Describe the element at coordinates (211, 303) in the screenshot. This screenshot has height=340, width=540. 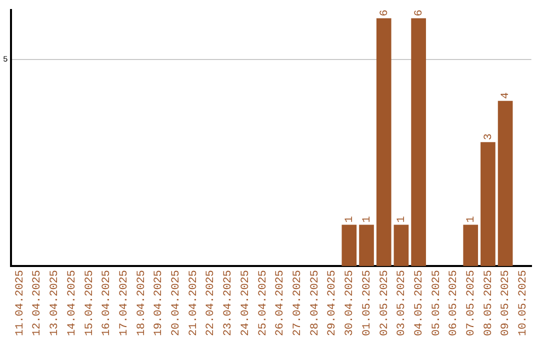
I see `x-tick-label: 22.04.2025` at that location.